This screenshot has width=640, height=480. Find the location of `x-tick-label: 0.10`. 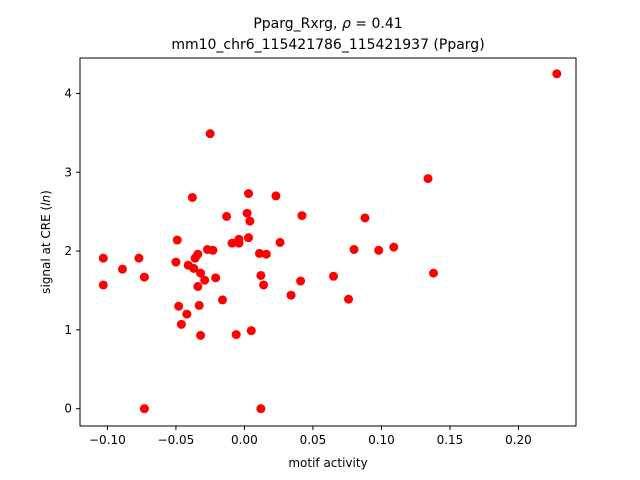

x-tick-label: 0.10 is located at coordinates (381, 440).